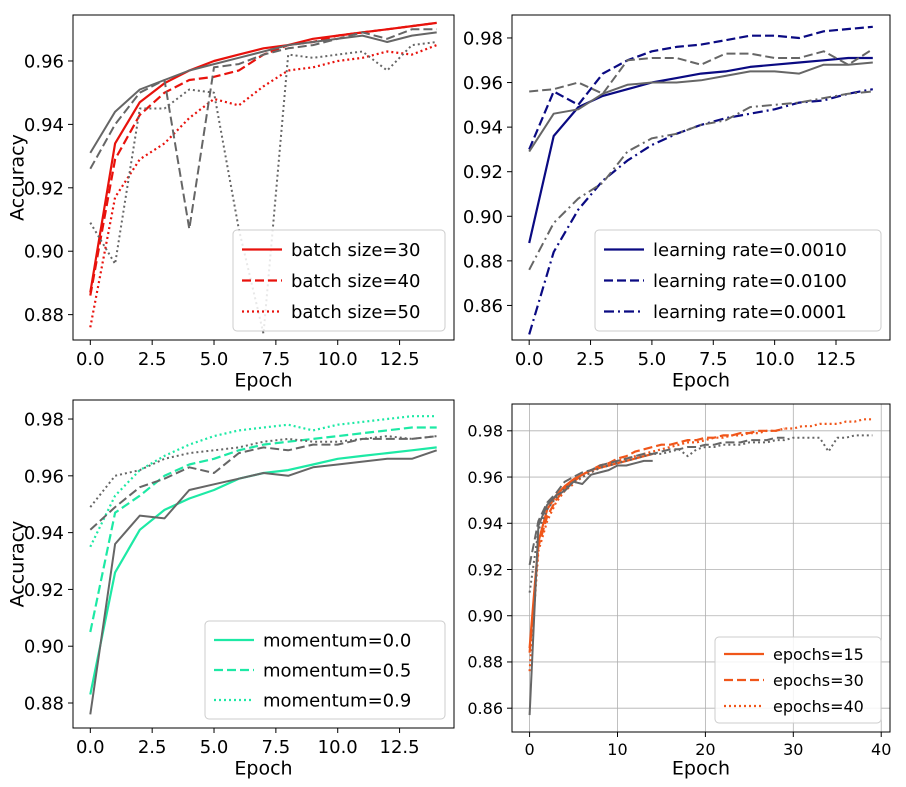 Image resolution: width=906 pixels, height=787 pixels. Describe the element at coordinates (337, 700) in the screenshot. I see `legend-label: momentum=0.9` at that location.